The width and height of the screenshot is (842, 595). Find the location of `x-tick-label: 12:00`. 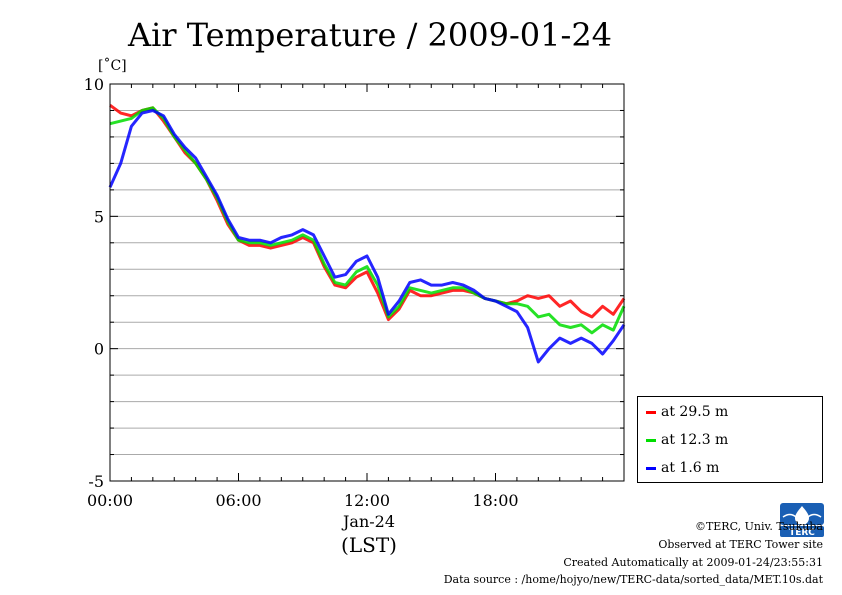

x-tick-label: 12:00 is located at coordinates (367, 500).